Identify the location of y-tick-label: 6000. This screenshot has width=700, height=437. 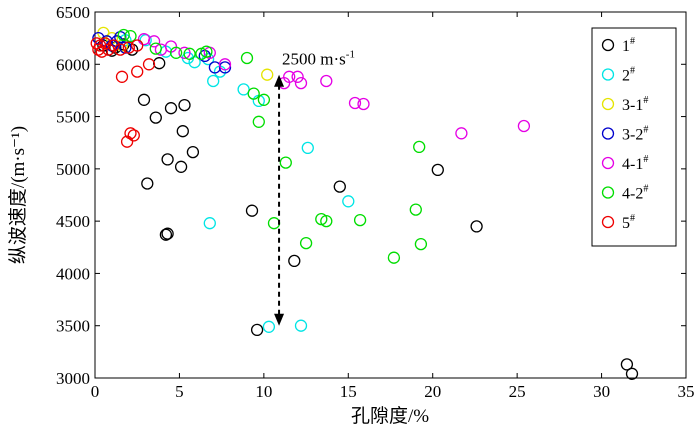
(73, 64).